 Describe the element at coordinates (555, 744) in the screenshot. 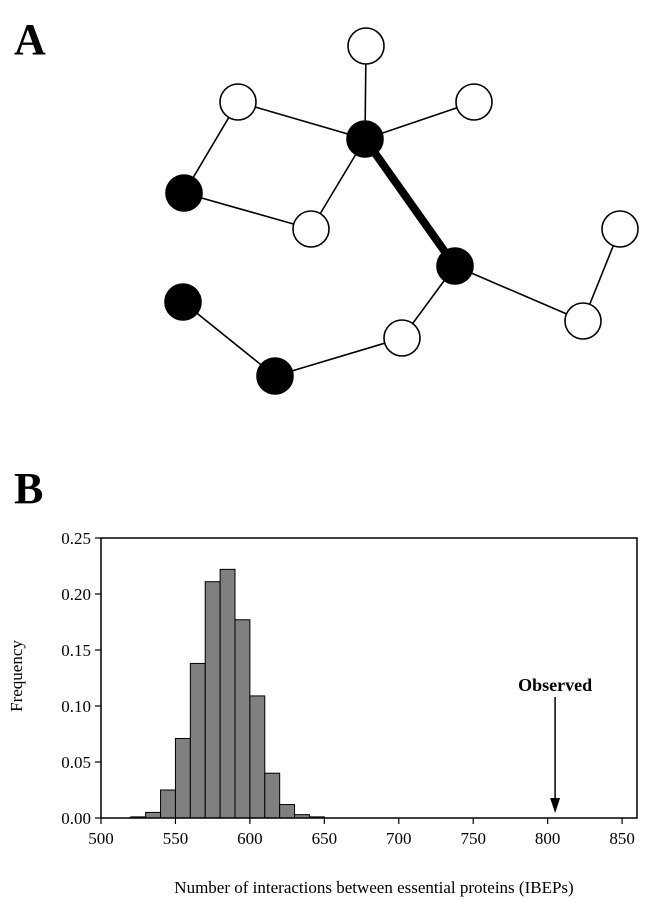

I see `observed-annotation: Observed` at that location.